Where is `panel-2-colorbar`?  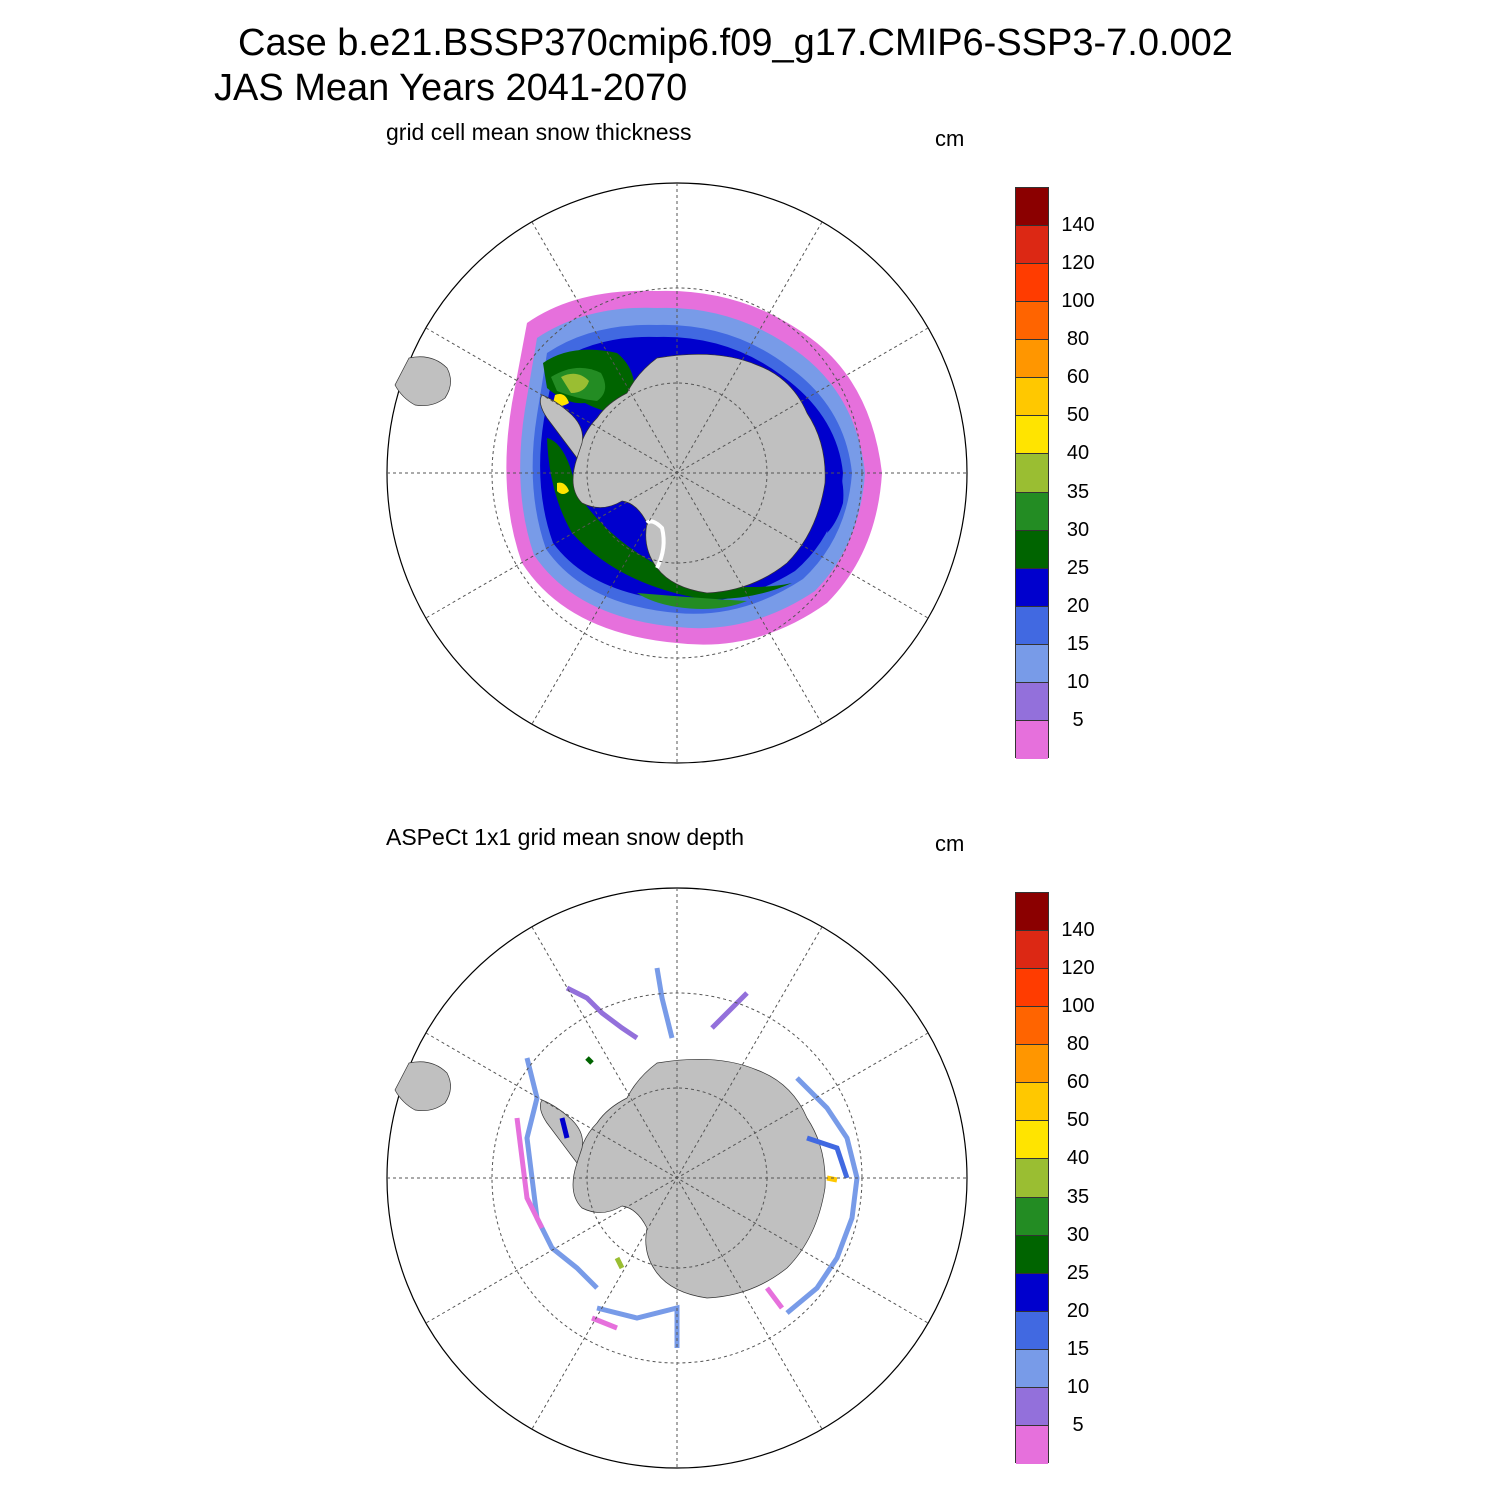
panel-2-colorbar is located at coordinates (1032, 1178).